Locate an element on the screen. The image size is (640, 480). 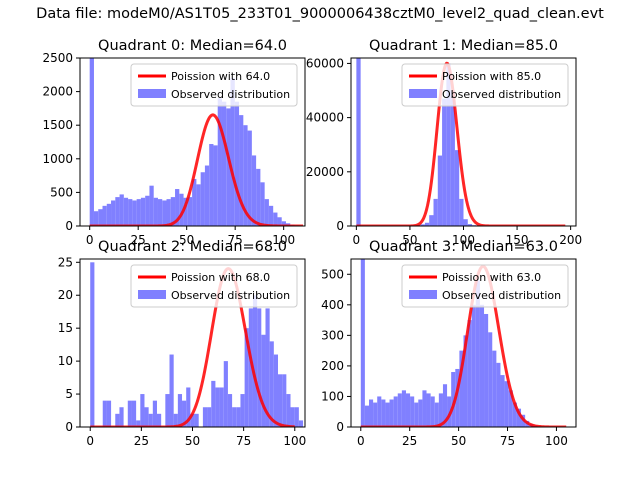
x-tick-label: 0 is located at coordinates (361, 441).